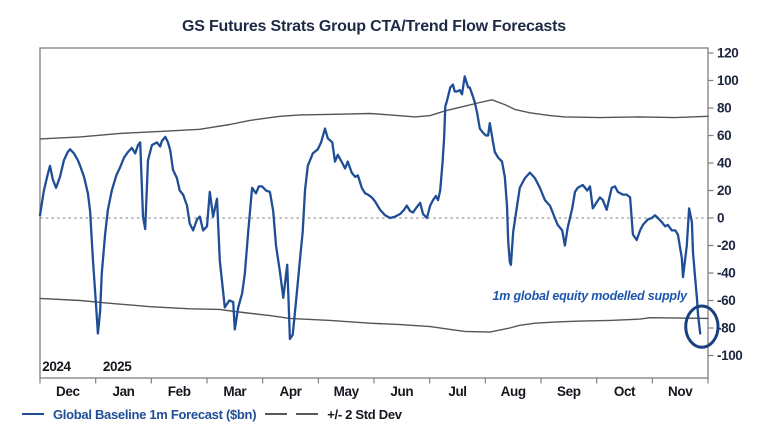  Describe the element at coordinates (702, 326) in the screenshot. I see `highlight-ellipse` at that location.